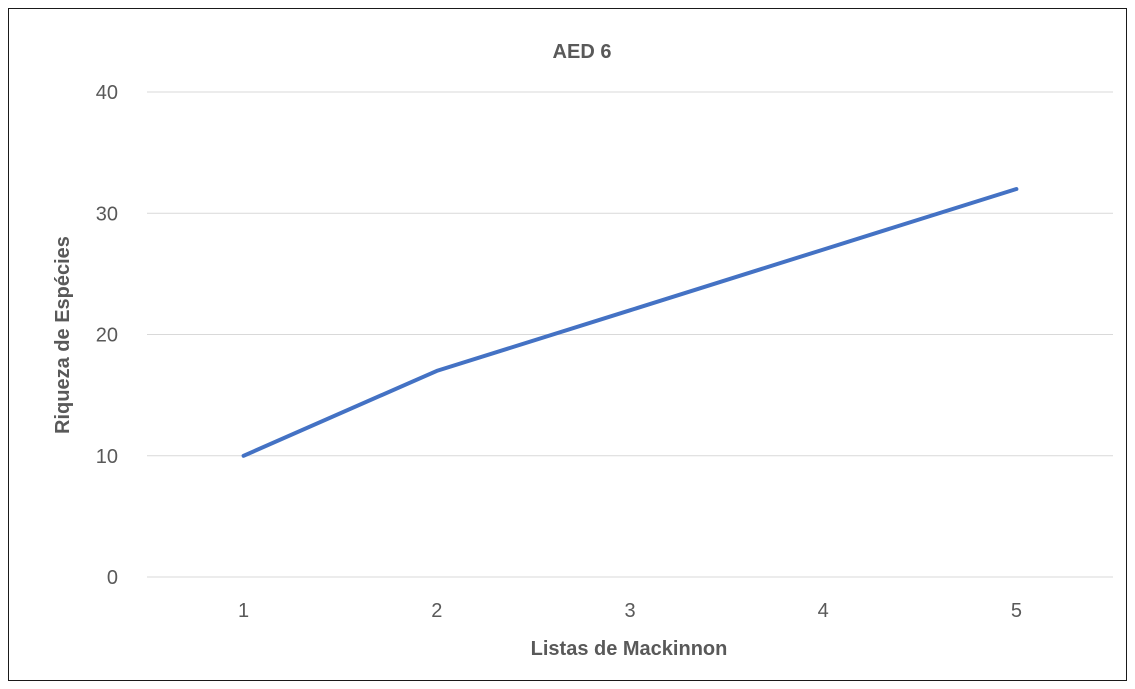 The height and width of the screenshot is (689, 1135). Describe the element at coordinates (107, 457) in the screenshot. I see `y-tick-label: 10` at that location.